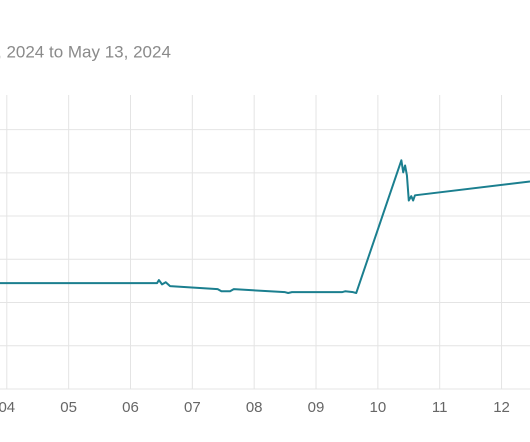  I want to click on x-tick-label: 06, so click(130, 407).